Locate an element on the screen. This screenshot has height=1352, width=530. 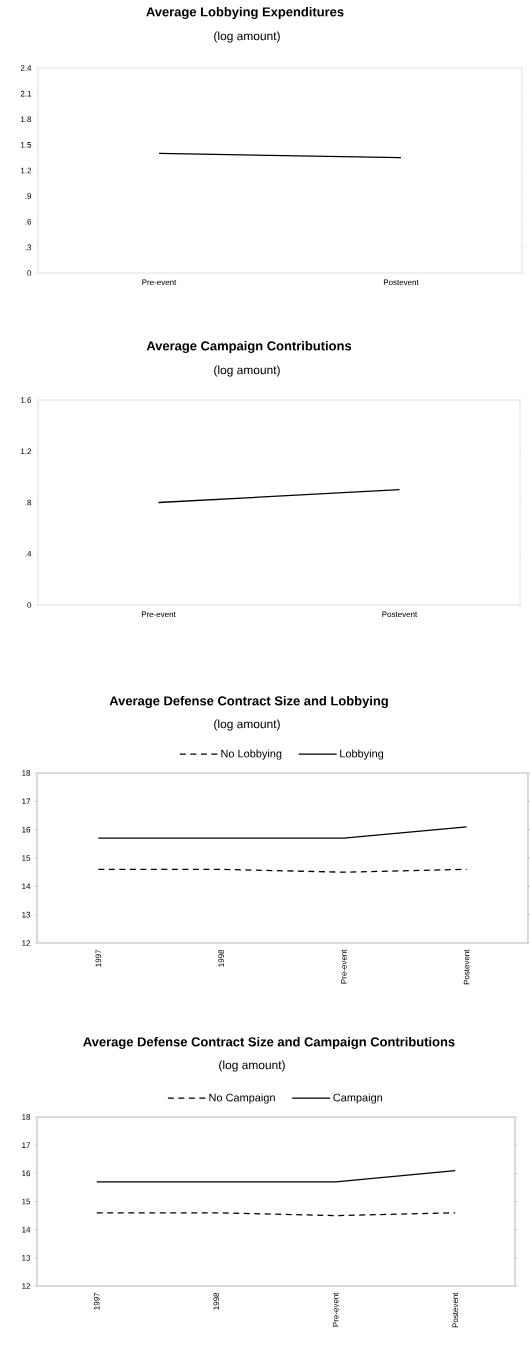
chart-title: Average Lobbying Expenditures is located at coordinates (245, 13).